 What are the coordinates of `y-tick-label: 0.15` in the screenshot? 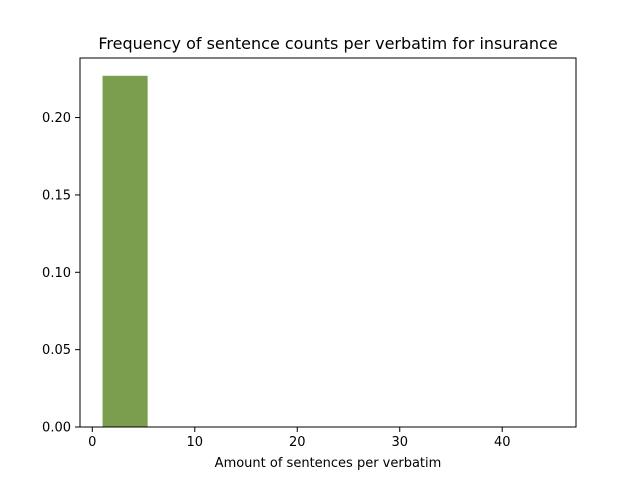 It's located at (56, 195).